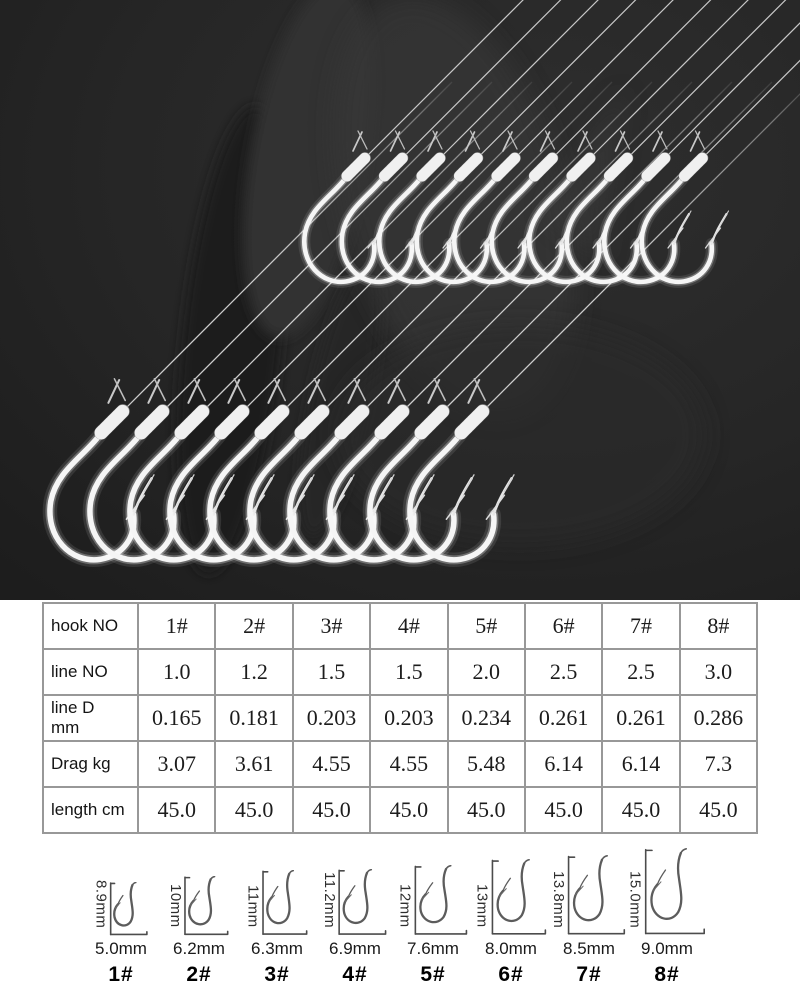 The height and width of the screenshot is (994, 800). Describe the element at coordinates (176, 672) in the screenshot. I see `table-cell: 1.0` at that location.